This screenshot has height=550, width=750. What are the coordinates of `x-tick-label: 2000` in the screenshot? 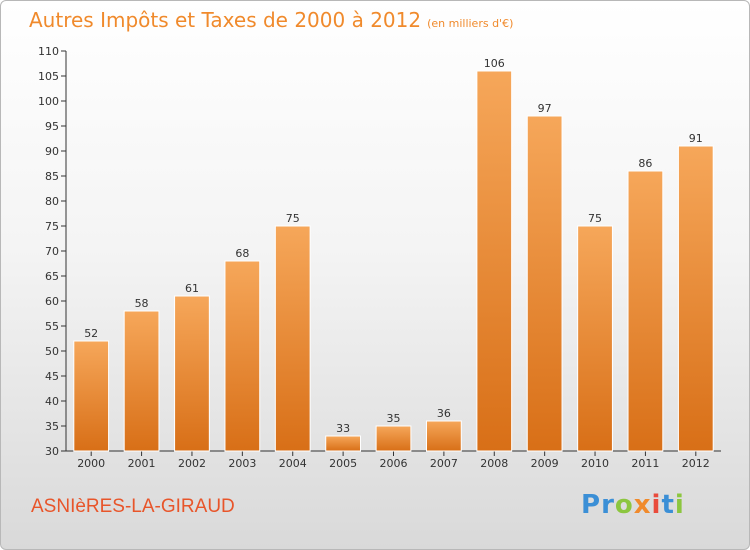 It's located at (91, 463).